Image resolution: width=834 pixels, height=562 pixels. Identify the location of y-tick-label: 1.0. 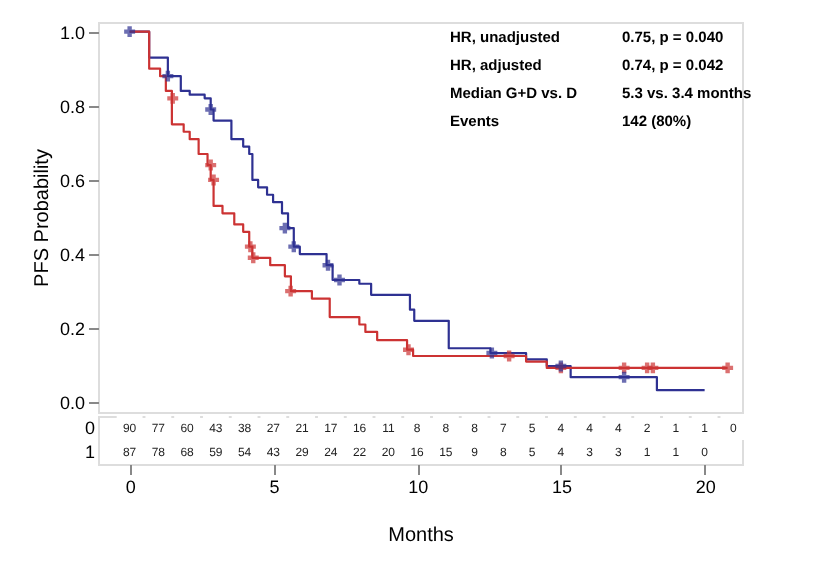
(72, 32).